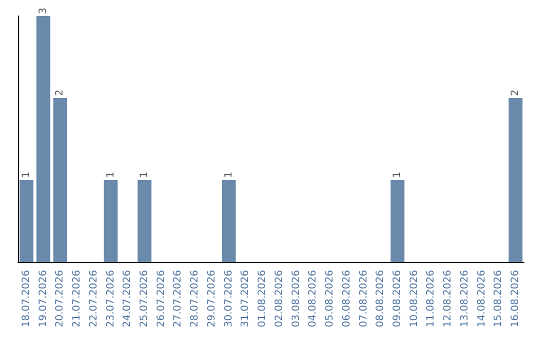 This screenshot has height=340, width=540. What do you see at coordinates (346, 299) in the screenshot?
I see `x-tick-label: 06.08.2026` at bounding box center [346, 299].